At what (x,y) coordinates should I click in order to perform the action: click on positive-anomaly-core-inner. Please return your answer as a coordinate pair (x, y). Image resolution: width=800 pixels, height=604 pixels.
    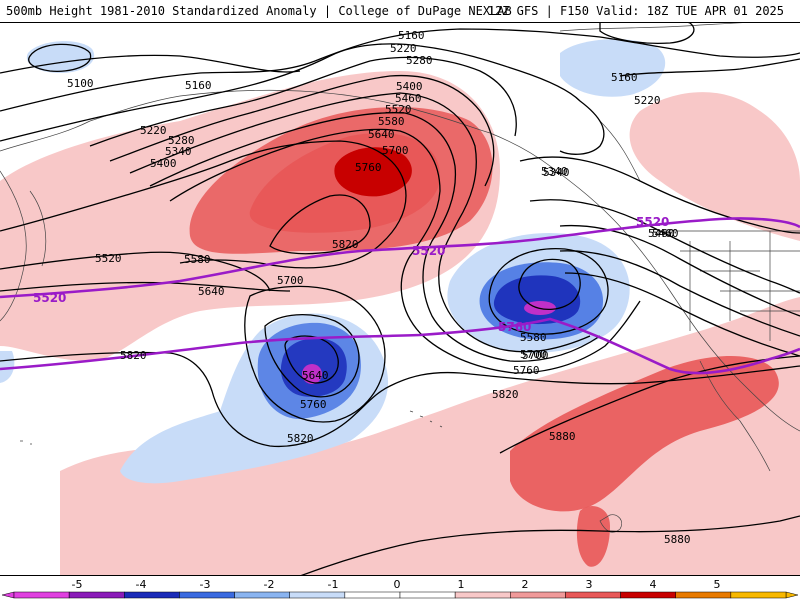
    Looking at the image, I should click on (373, 172).